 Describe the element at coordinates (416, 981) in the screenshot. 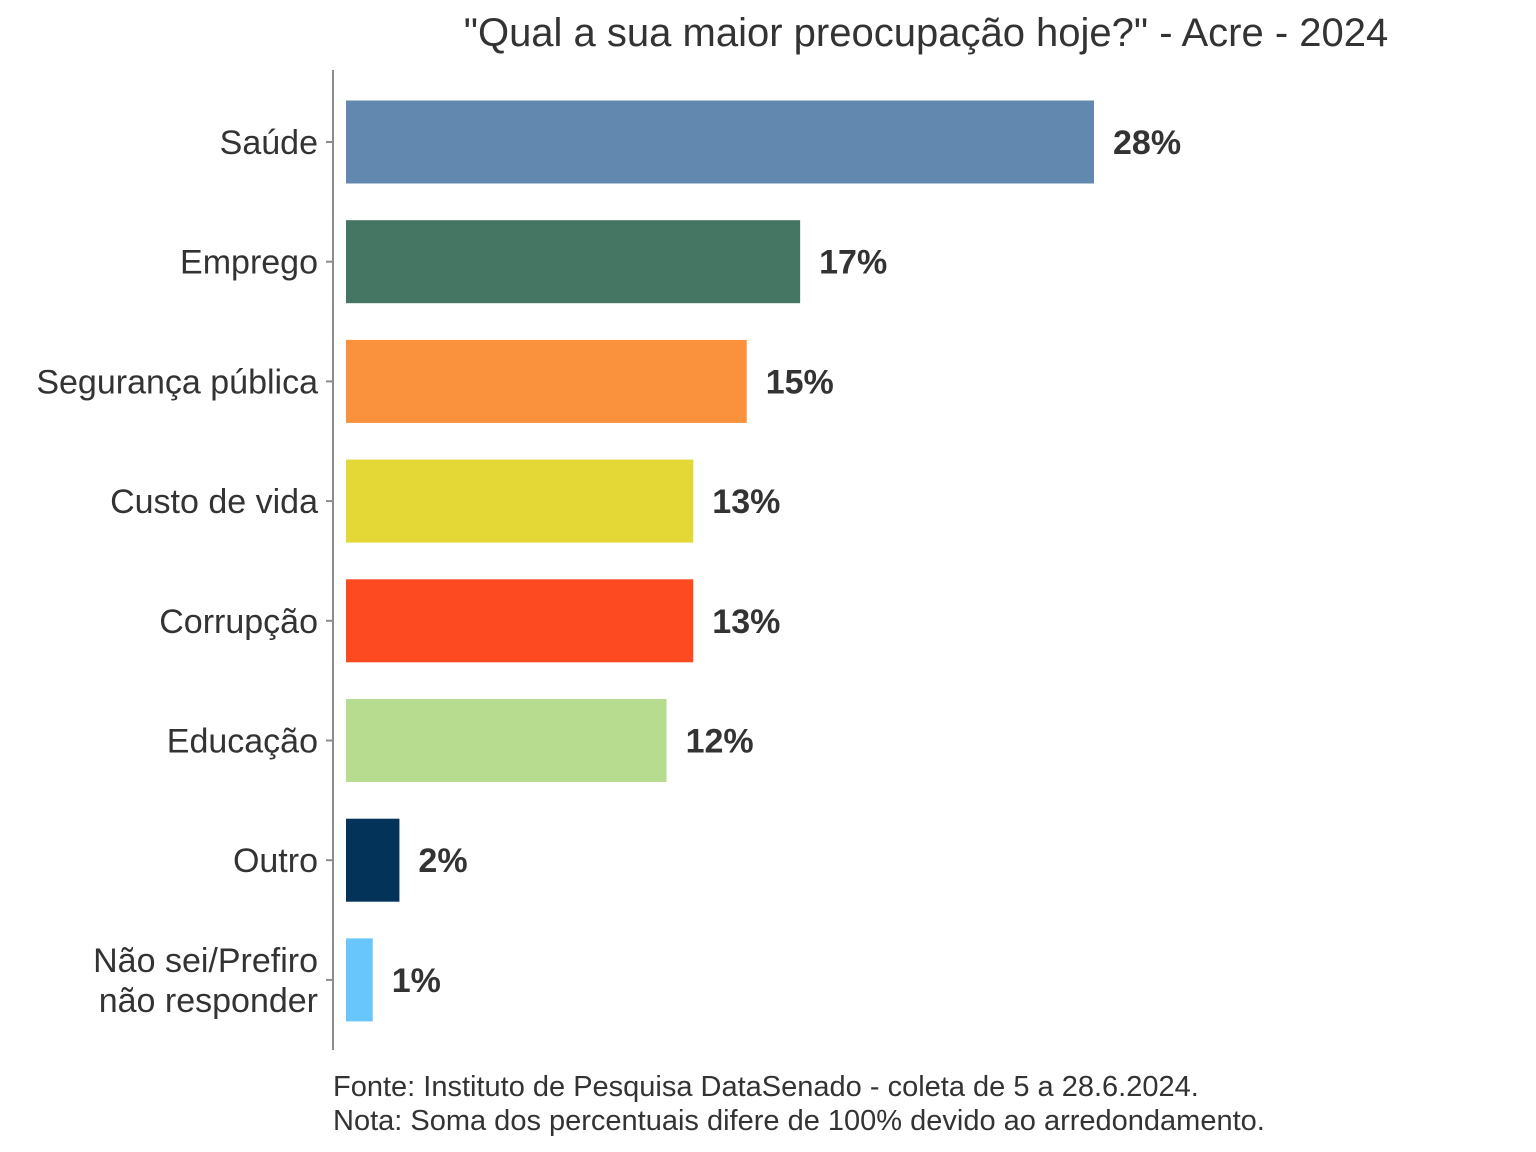

I see `value-label: 1%` at that location.